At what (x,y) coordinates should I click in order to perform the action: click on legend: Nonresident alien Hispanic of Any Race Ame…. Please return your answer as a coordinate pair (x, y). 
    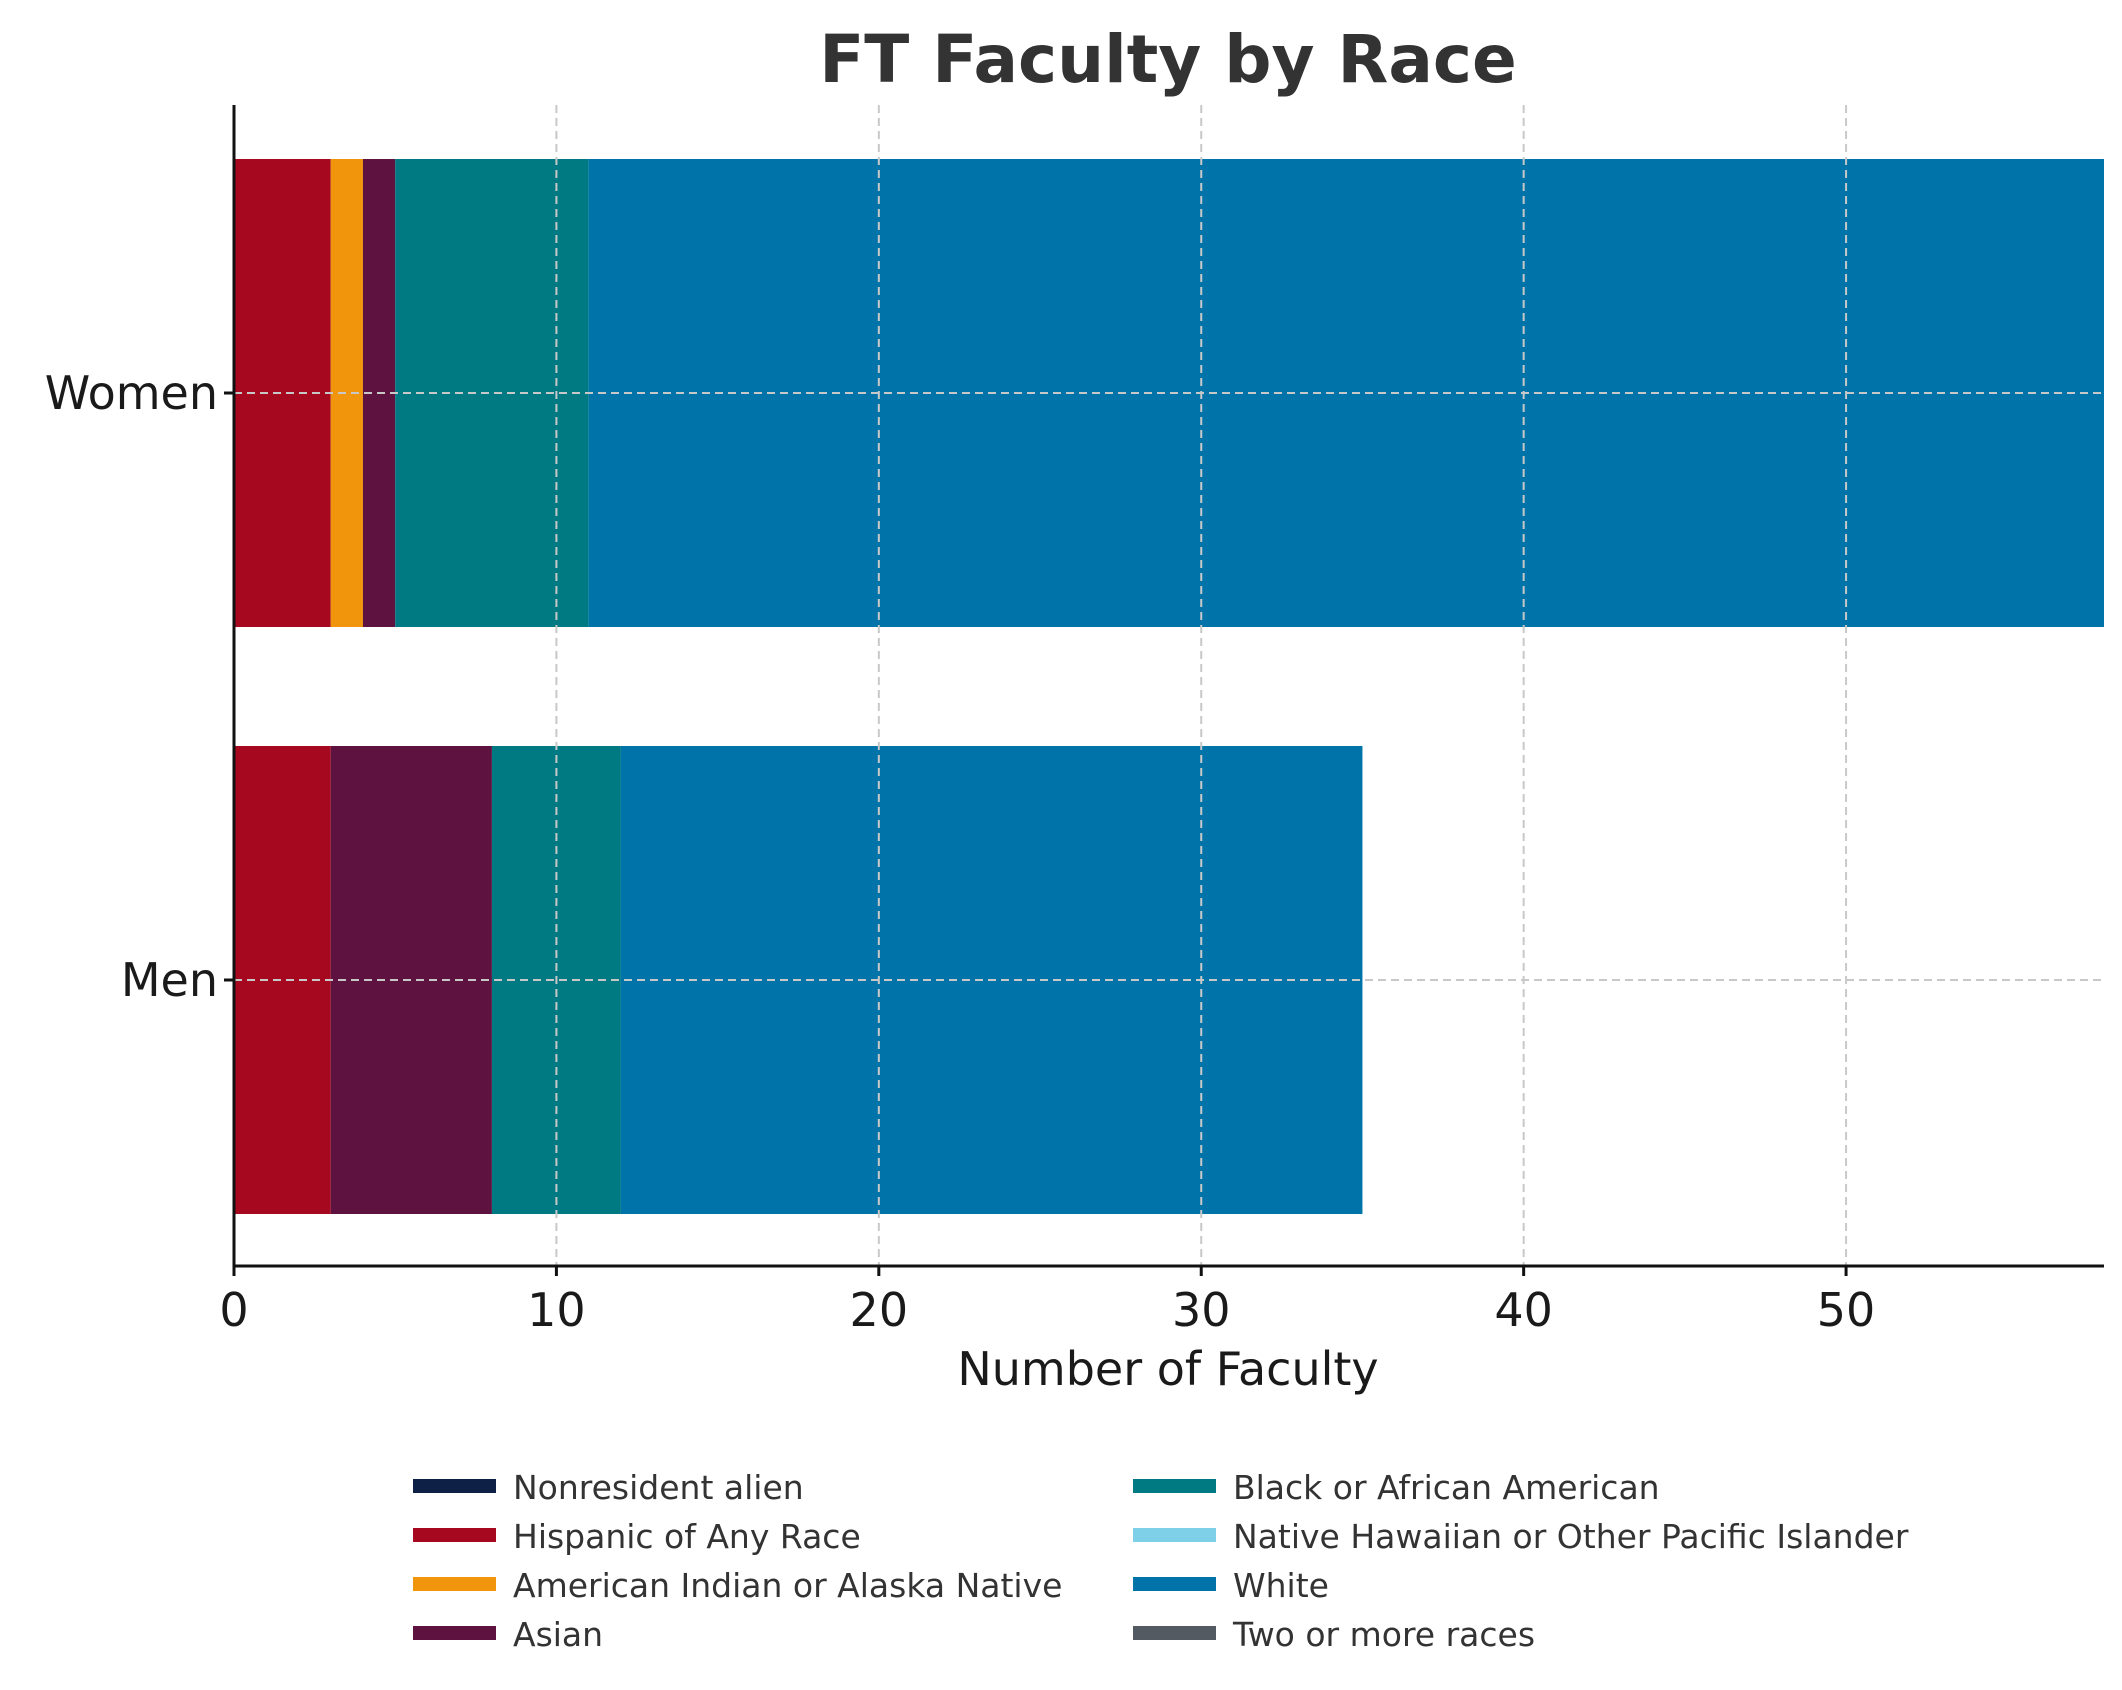
    Looking at the image, I should click on (1161, 1561).